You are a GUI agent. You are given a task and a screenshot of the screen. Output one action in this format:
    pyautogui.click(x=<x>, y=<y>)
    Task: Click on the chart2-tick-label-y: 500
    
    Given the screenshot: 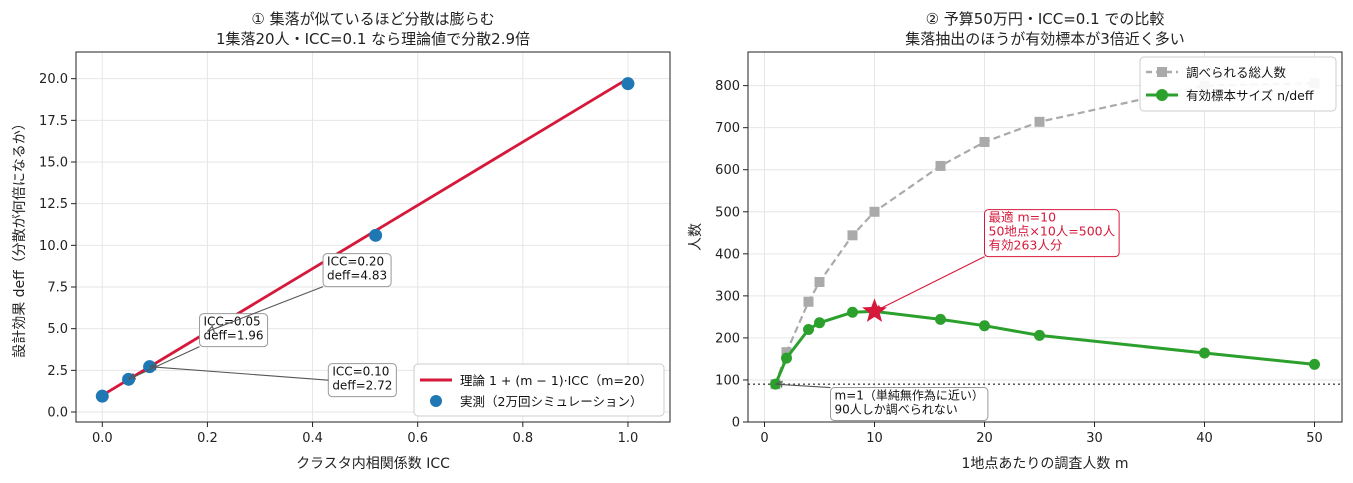 What is the action you would take?
    pyautogui.click(x=727, y=212)
    